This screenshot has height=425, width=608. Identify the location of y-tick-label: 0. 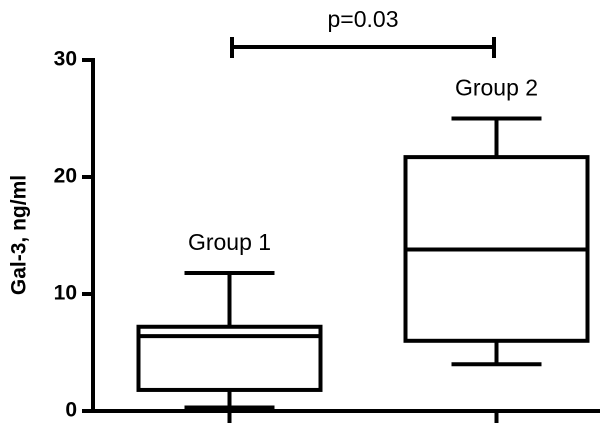
(71, 410).